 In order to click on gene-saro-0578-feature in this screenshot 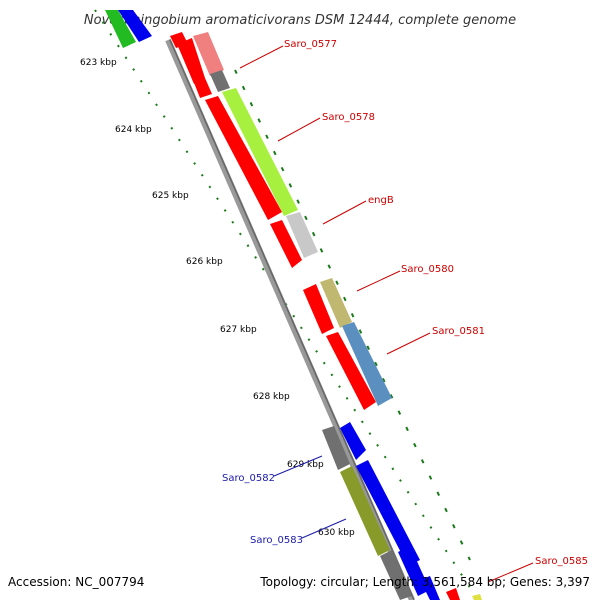, I will do `click(260, 152)`.